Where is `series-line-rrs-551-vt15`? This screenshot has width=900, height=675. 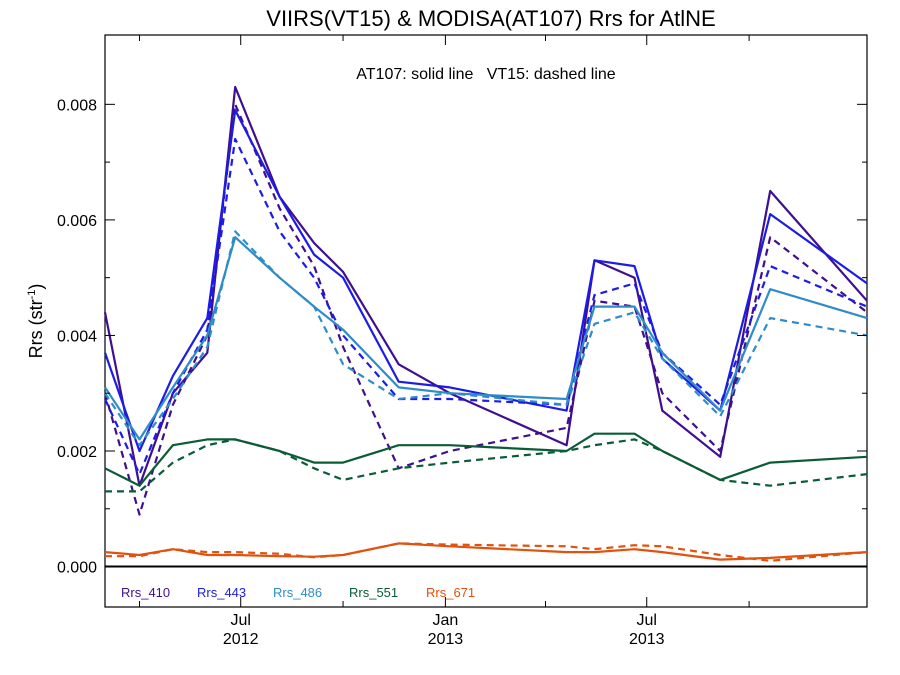
series-line-rrs-551-vt15 is located at coordinates (486, 465).